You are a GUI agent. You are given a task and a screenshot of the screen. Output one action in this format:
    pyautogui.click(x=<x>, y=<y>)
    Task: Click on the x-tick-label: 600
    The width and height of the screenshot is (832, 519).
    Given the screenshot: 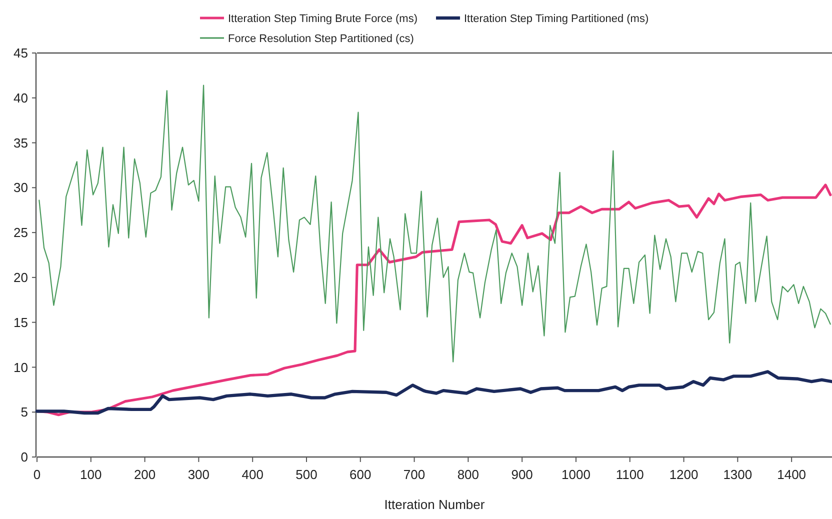 What is the action you would take?
    pyautogui.click(x=361, y=474)
    